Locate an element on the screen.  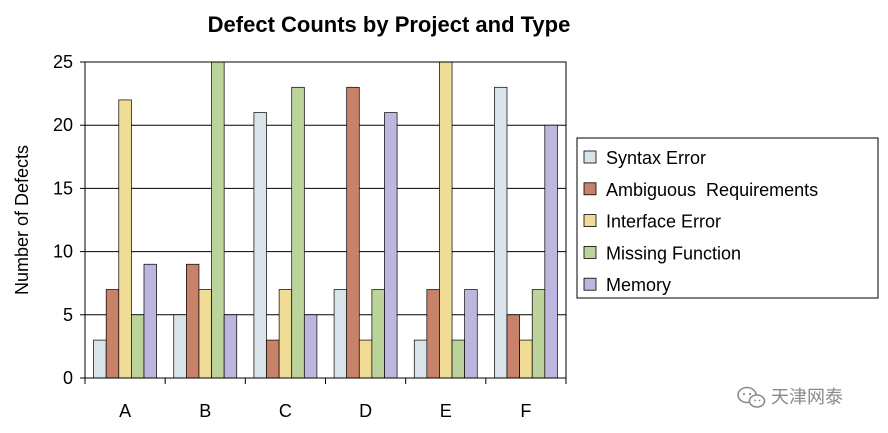
legend-box is located at coordinates (727, 218).